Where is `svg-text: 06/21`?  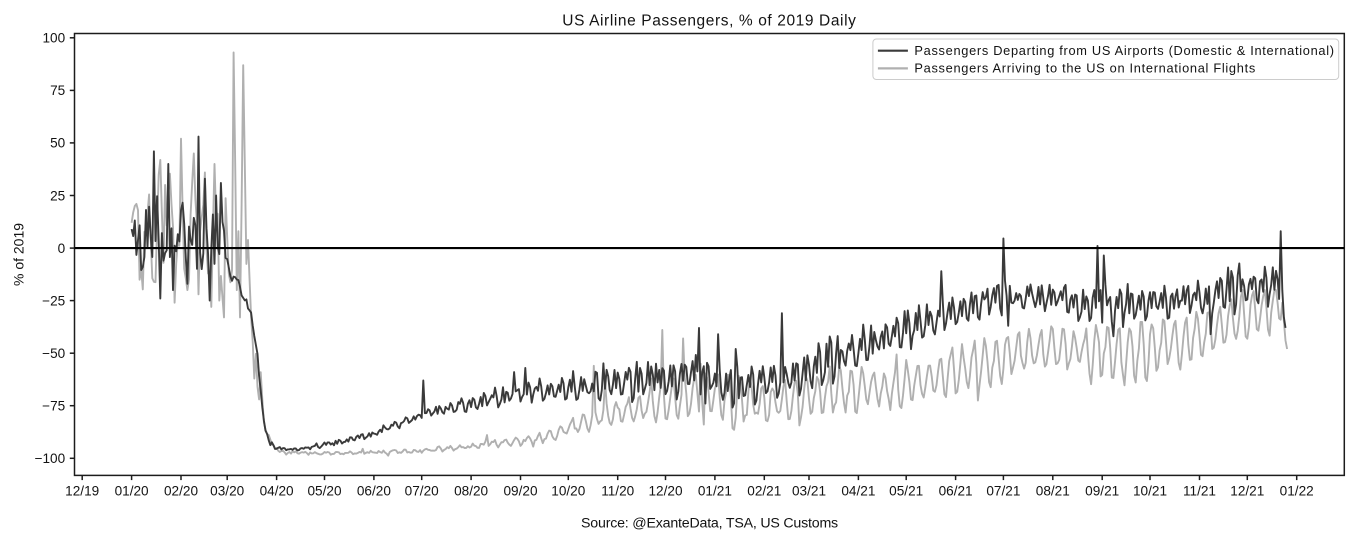
svg-text: 06/21 is located at coordinates (956, 491).